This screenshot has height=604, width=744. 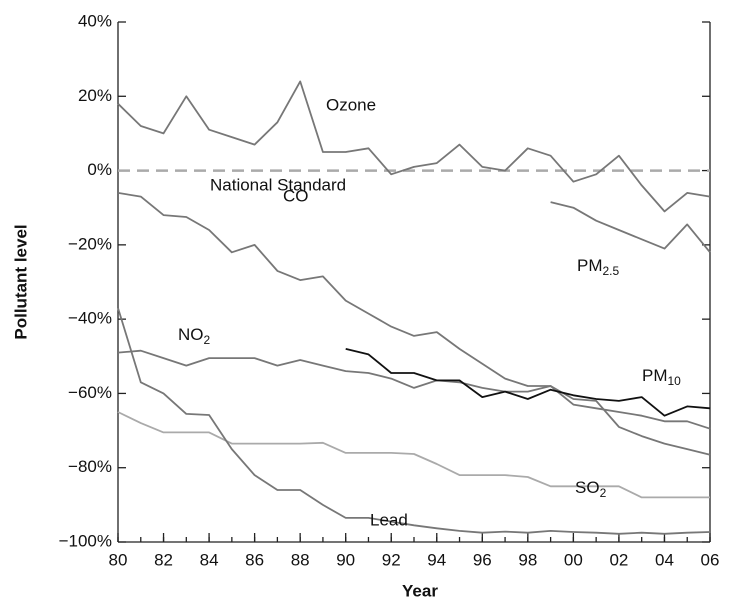 I want to click on x-tick-label: 00, so click(x=573, y=559).